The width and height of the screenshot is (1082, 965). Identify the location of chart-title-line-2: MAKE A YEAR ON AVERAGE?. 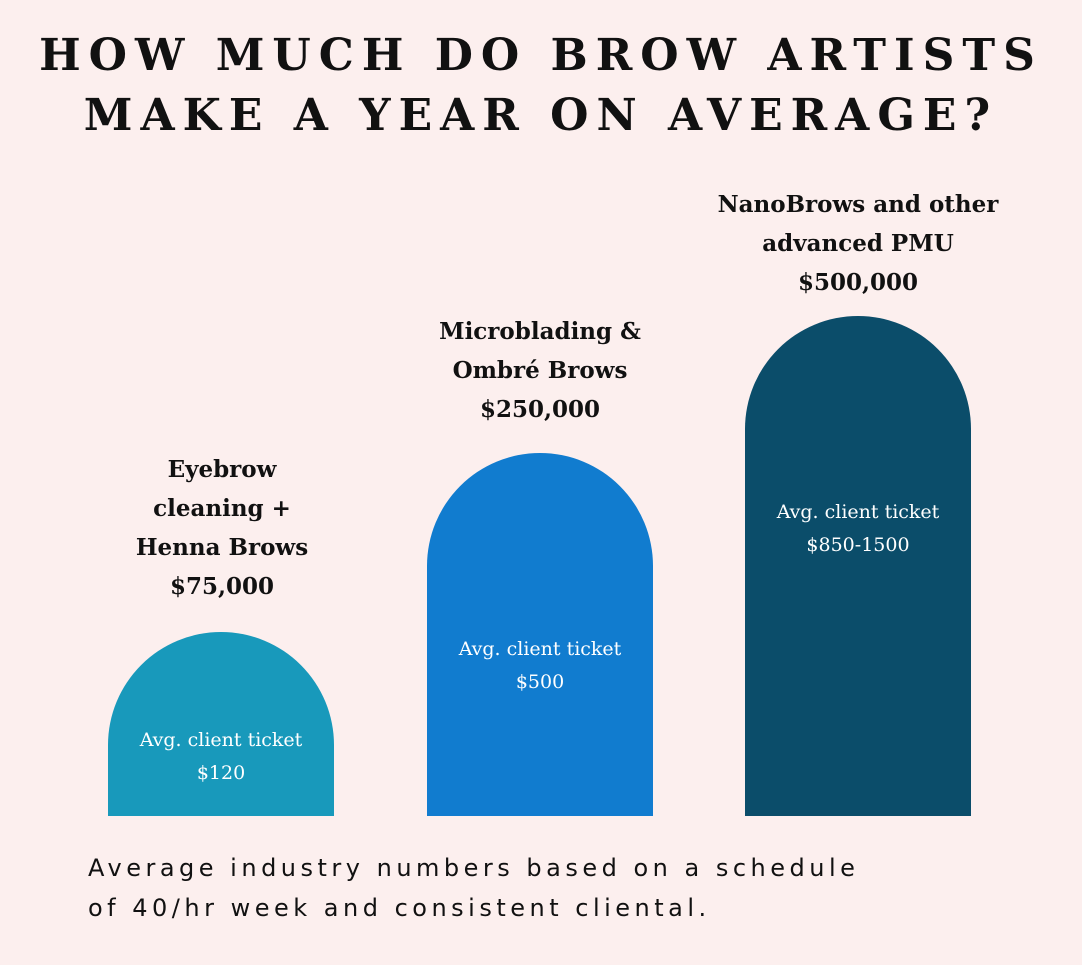
(541, 115).